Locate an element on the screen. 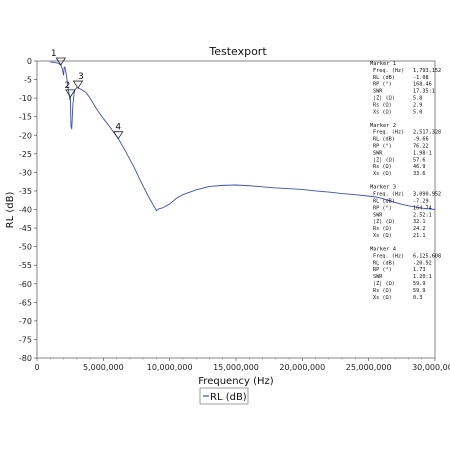 This screenshot has height=450, width=450. marker-table-value: 164.74 is located at coordinates (422, 208).